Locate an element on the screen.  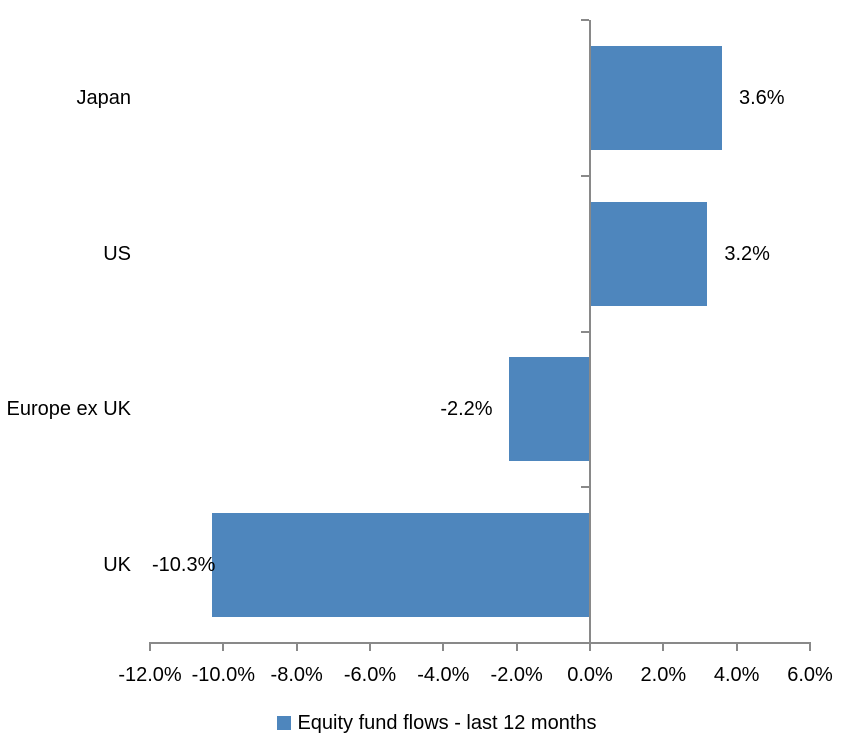
x-tick-label: 0.0% is located at coordinates (590, 675).